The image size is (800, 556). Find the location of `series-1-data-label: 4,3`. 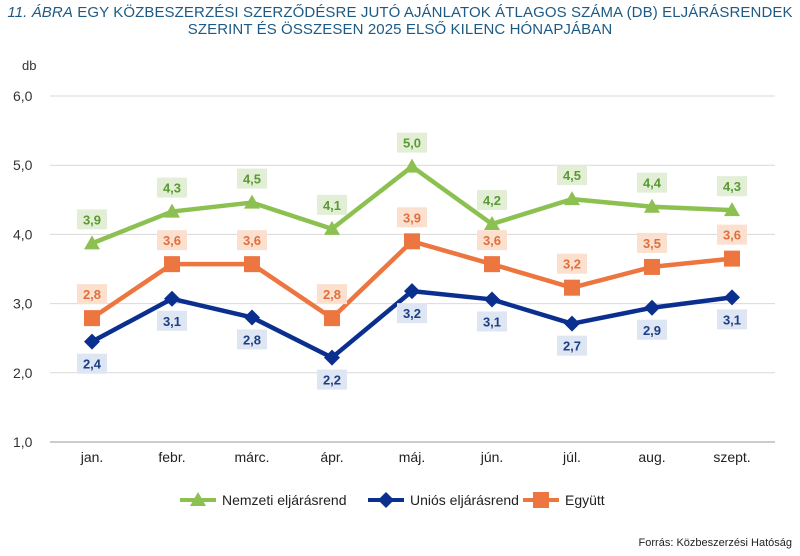

series-1-data-label: 4,3 is located at coordinates (732, 186).